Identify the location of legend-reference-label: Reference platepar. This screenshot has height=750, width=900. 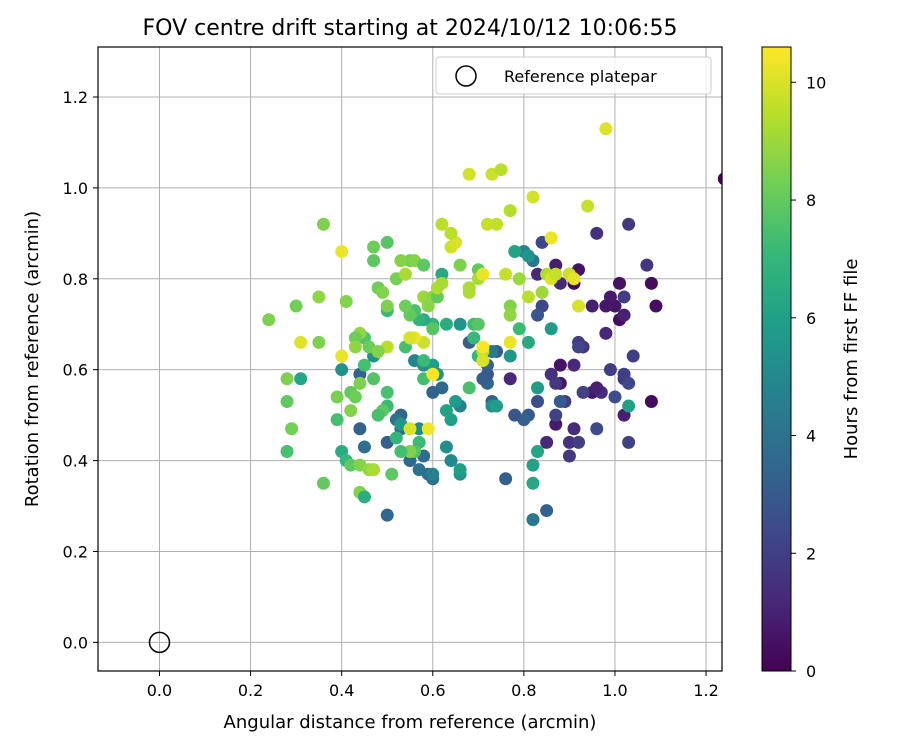
(580, 76).